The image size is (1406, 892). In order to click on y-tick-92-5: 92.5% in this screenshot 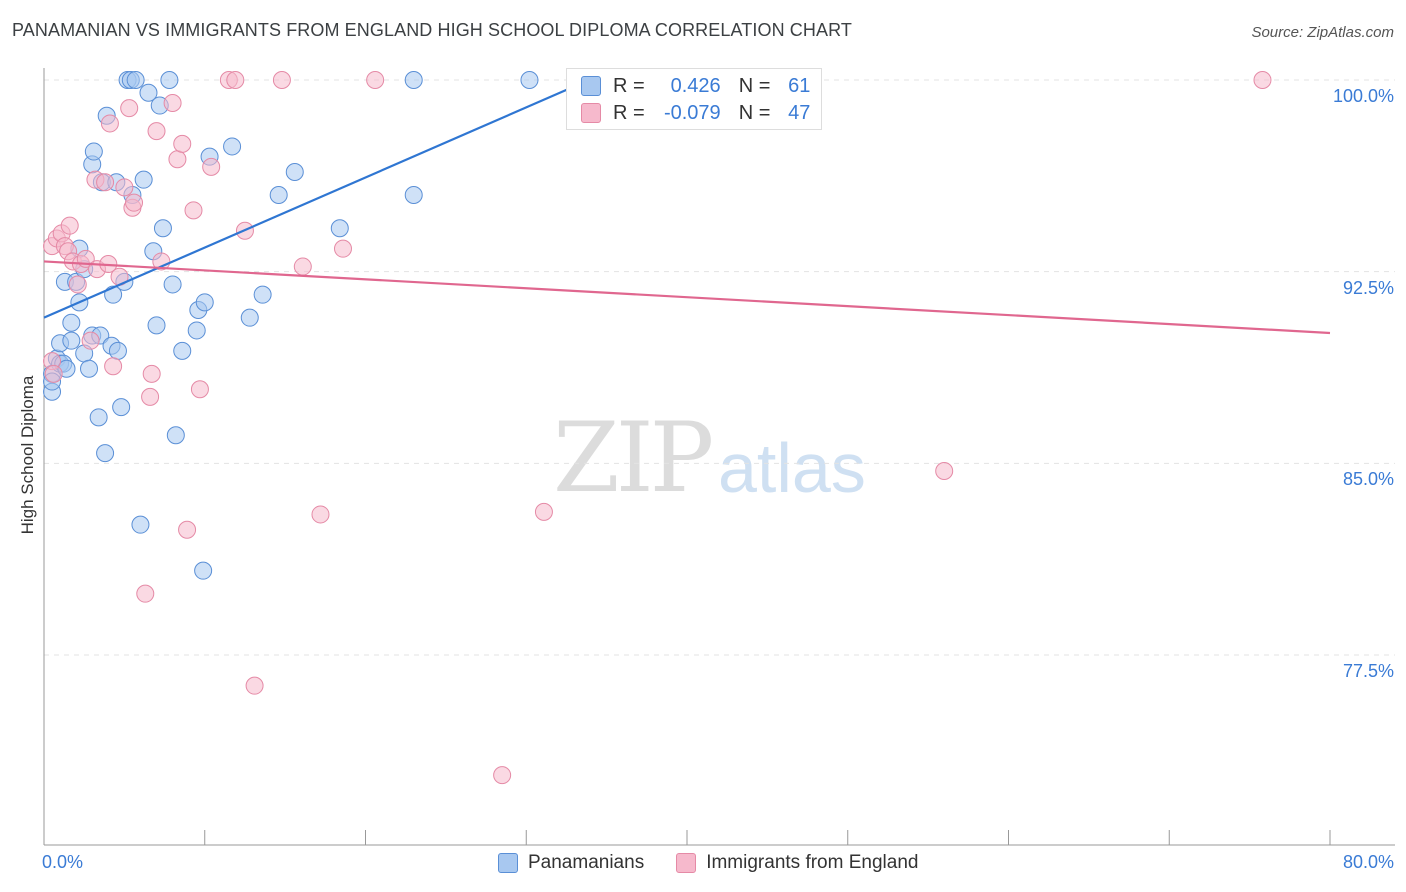, I will do `click(1368, 288)`.